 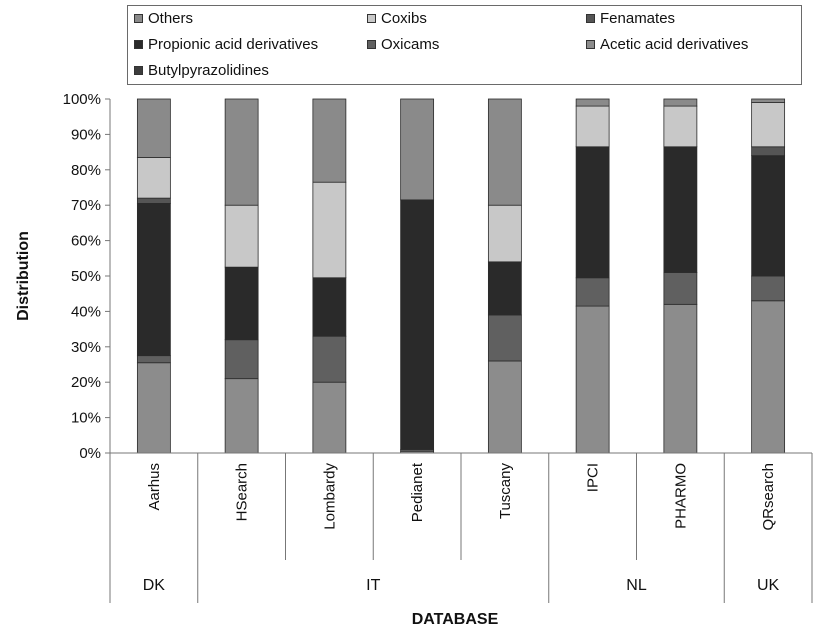 I want to click on legend-label: Butylpyrazolidines, so click(x=208, y=70).